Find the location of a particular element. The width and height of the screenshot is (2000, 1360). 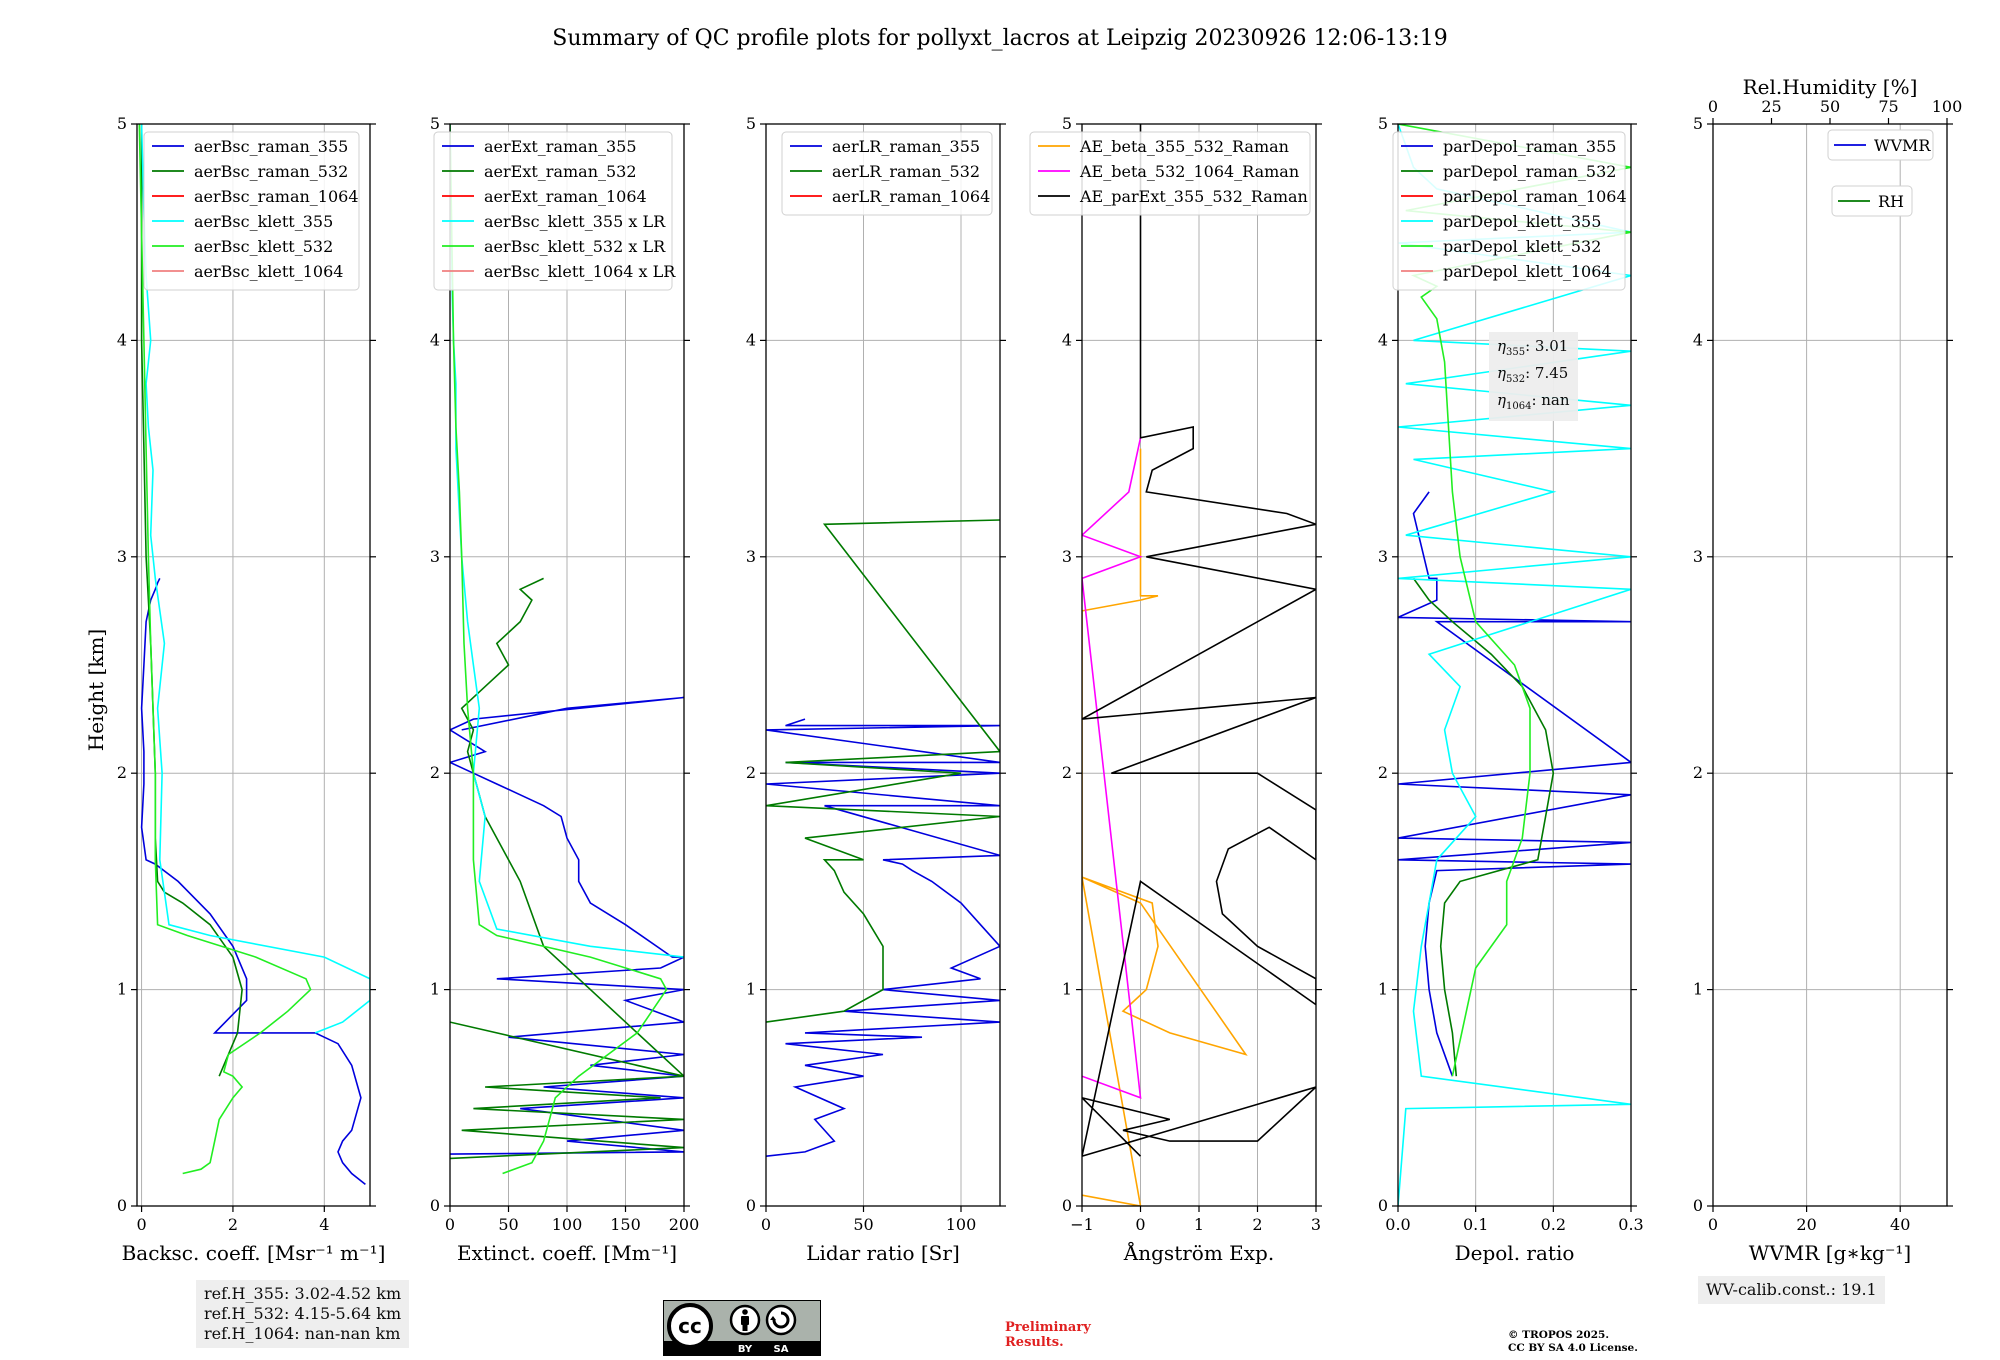

eta-532: η532: 7.45 is located at coordinates (1533, 374).